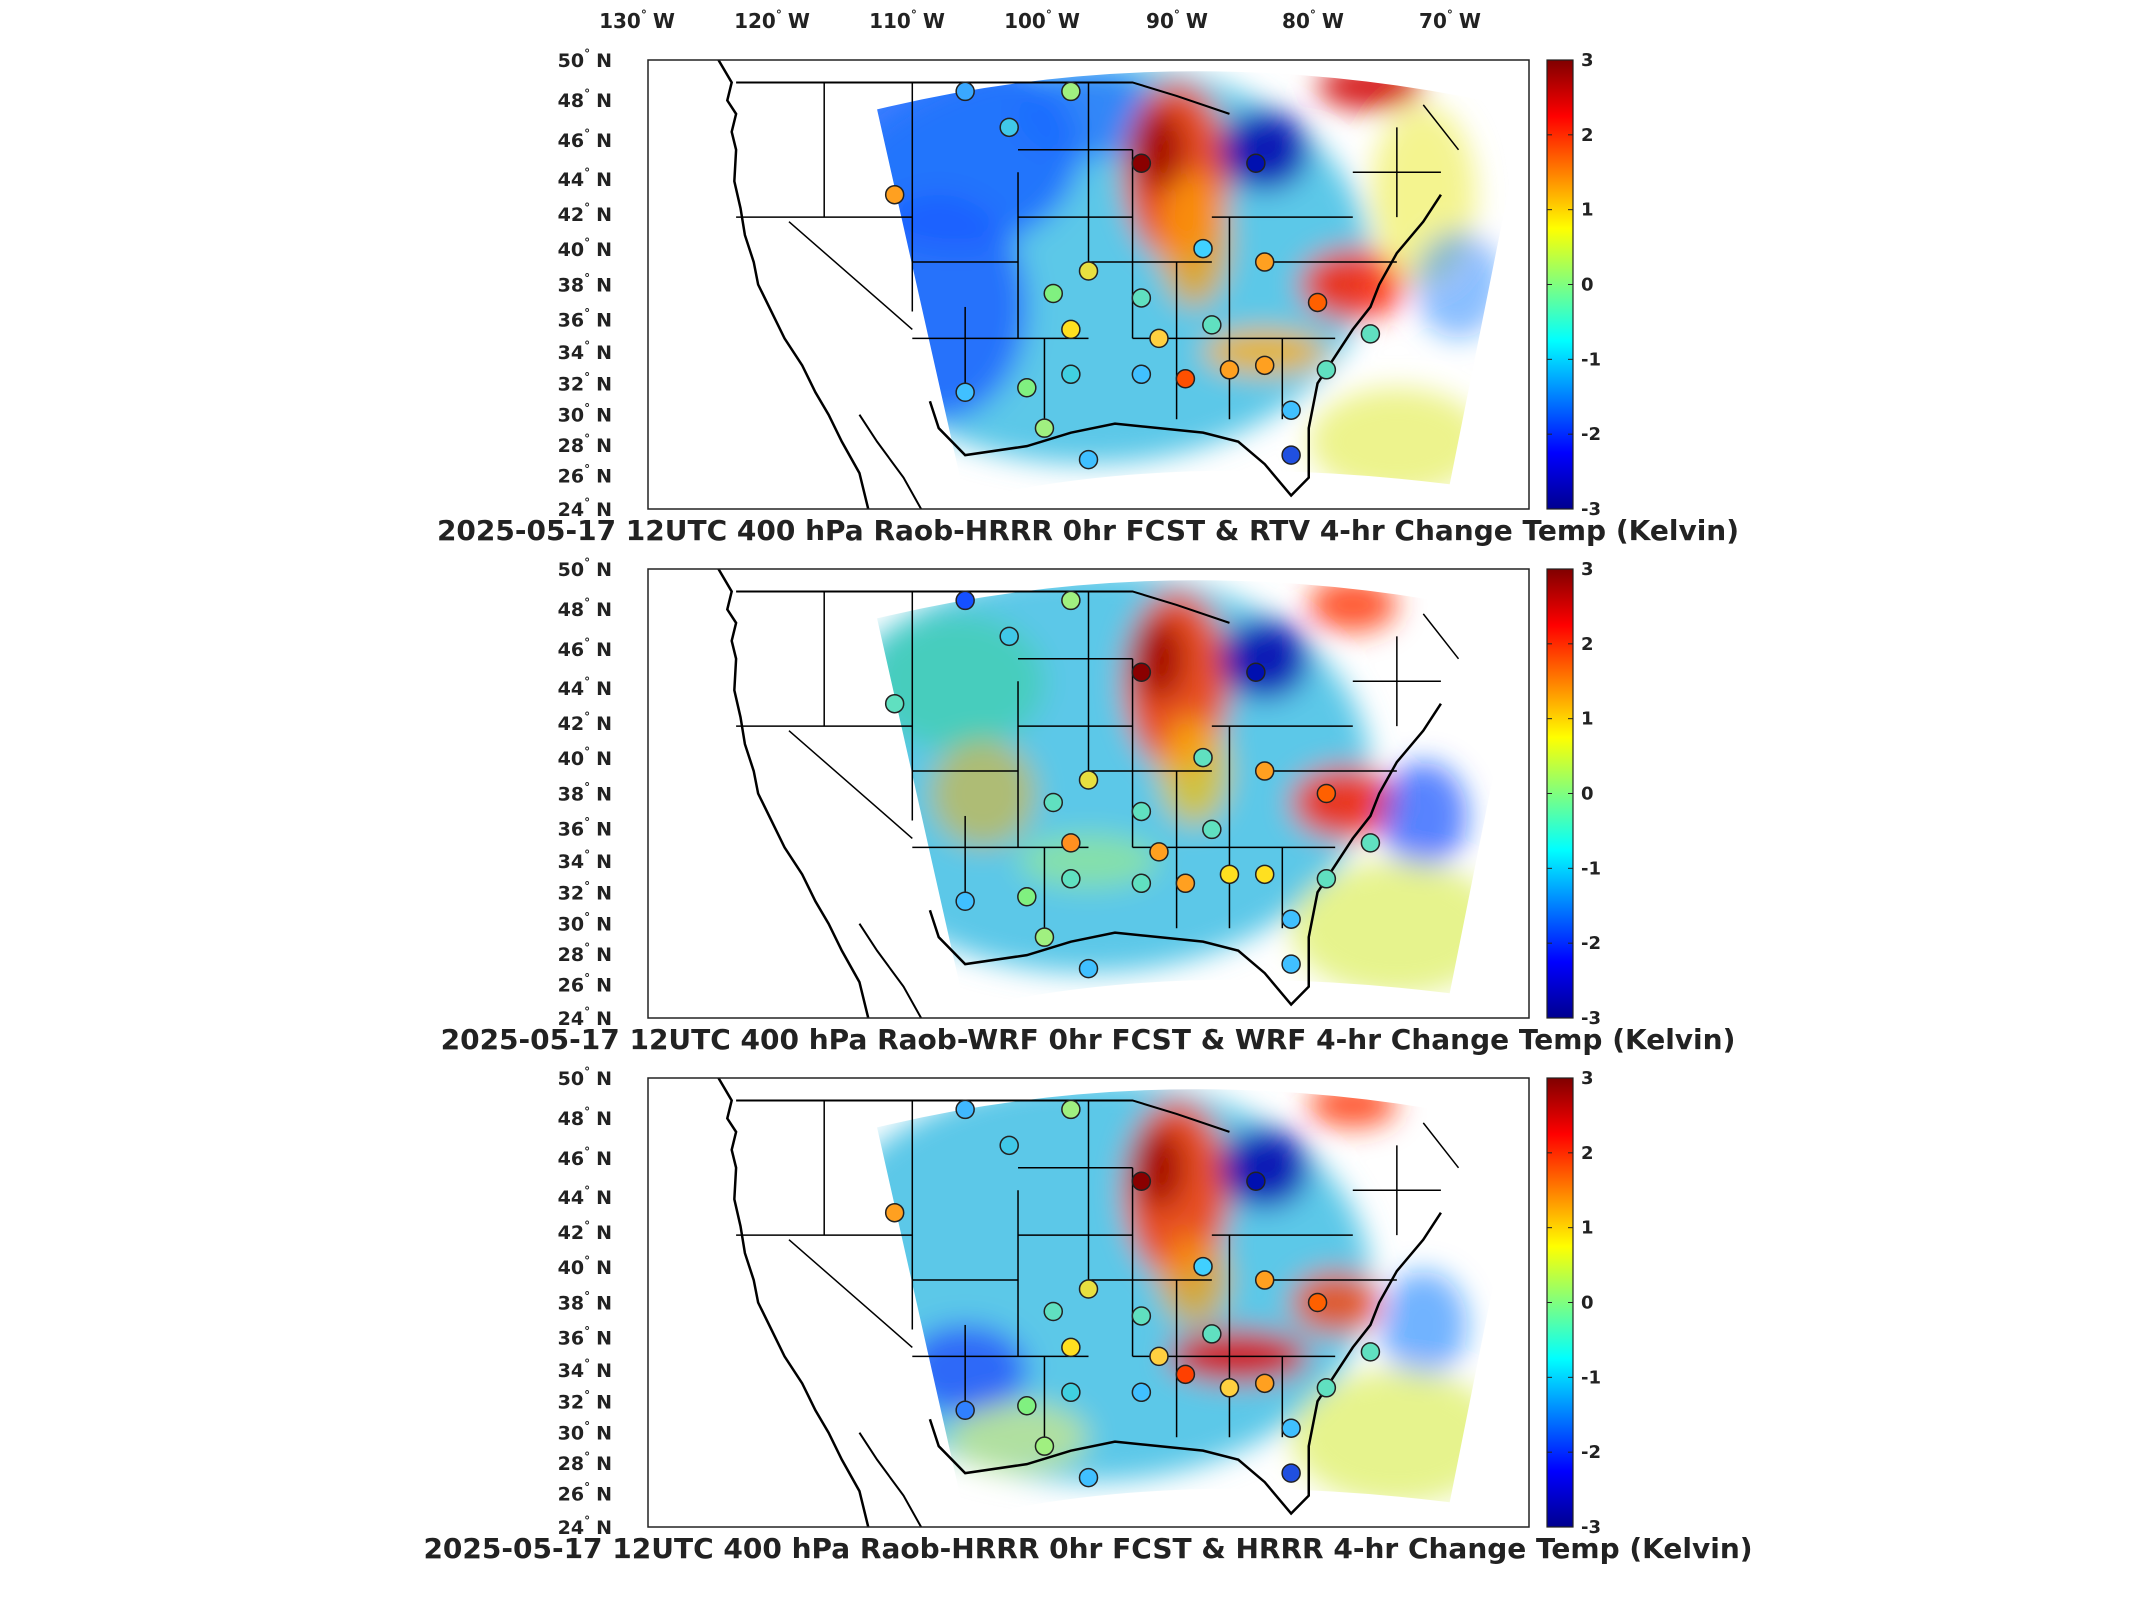 This screenshot has width=2133, height=1600. I want to click on colorbar: 3 2 1 0 -1 -2 -3, so click(1573, 794).